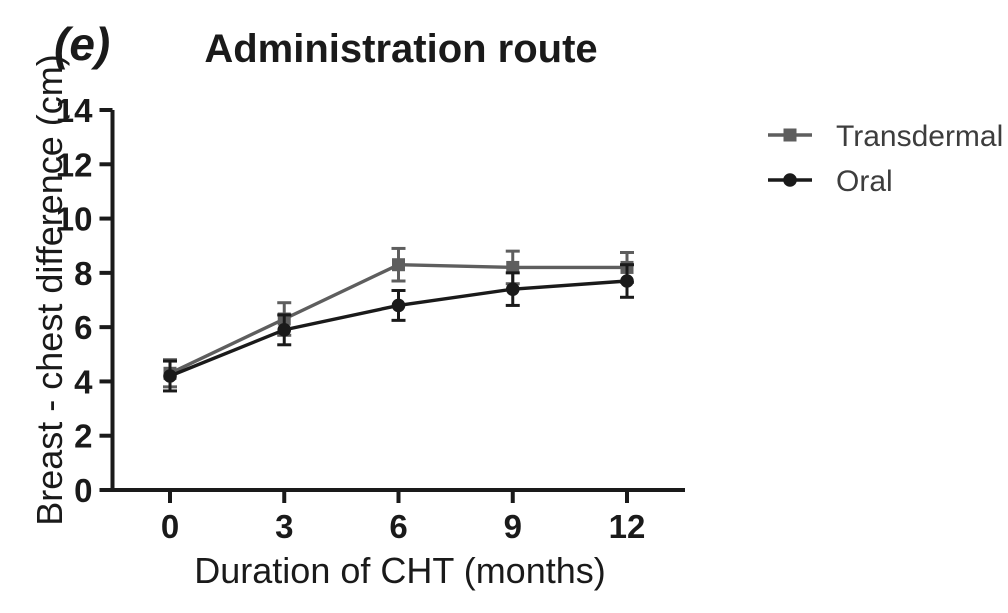 The width and height of the screenshot is (1008, 613). I want to click on x-axis-title: Duration of CHT (months), so click(399, 570).